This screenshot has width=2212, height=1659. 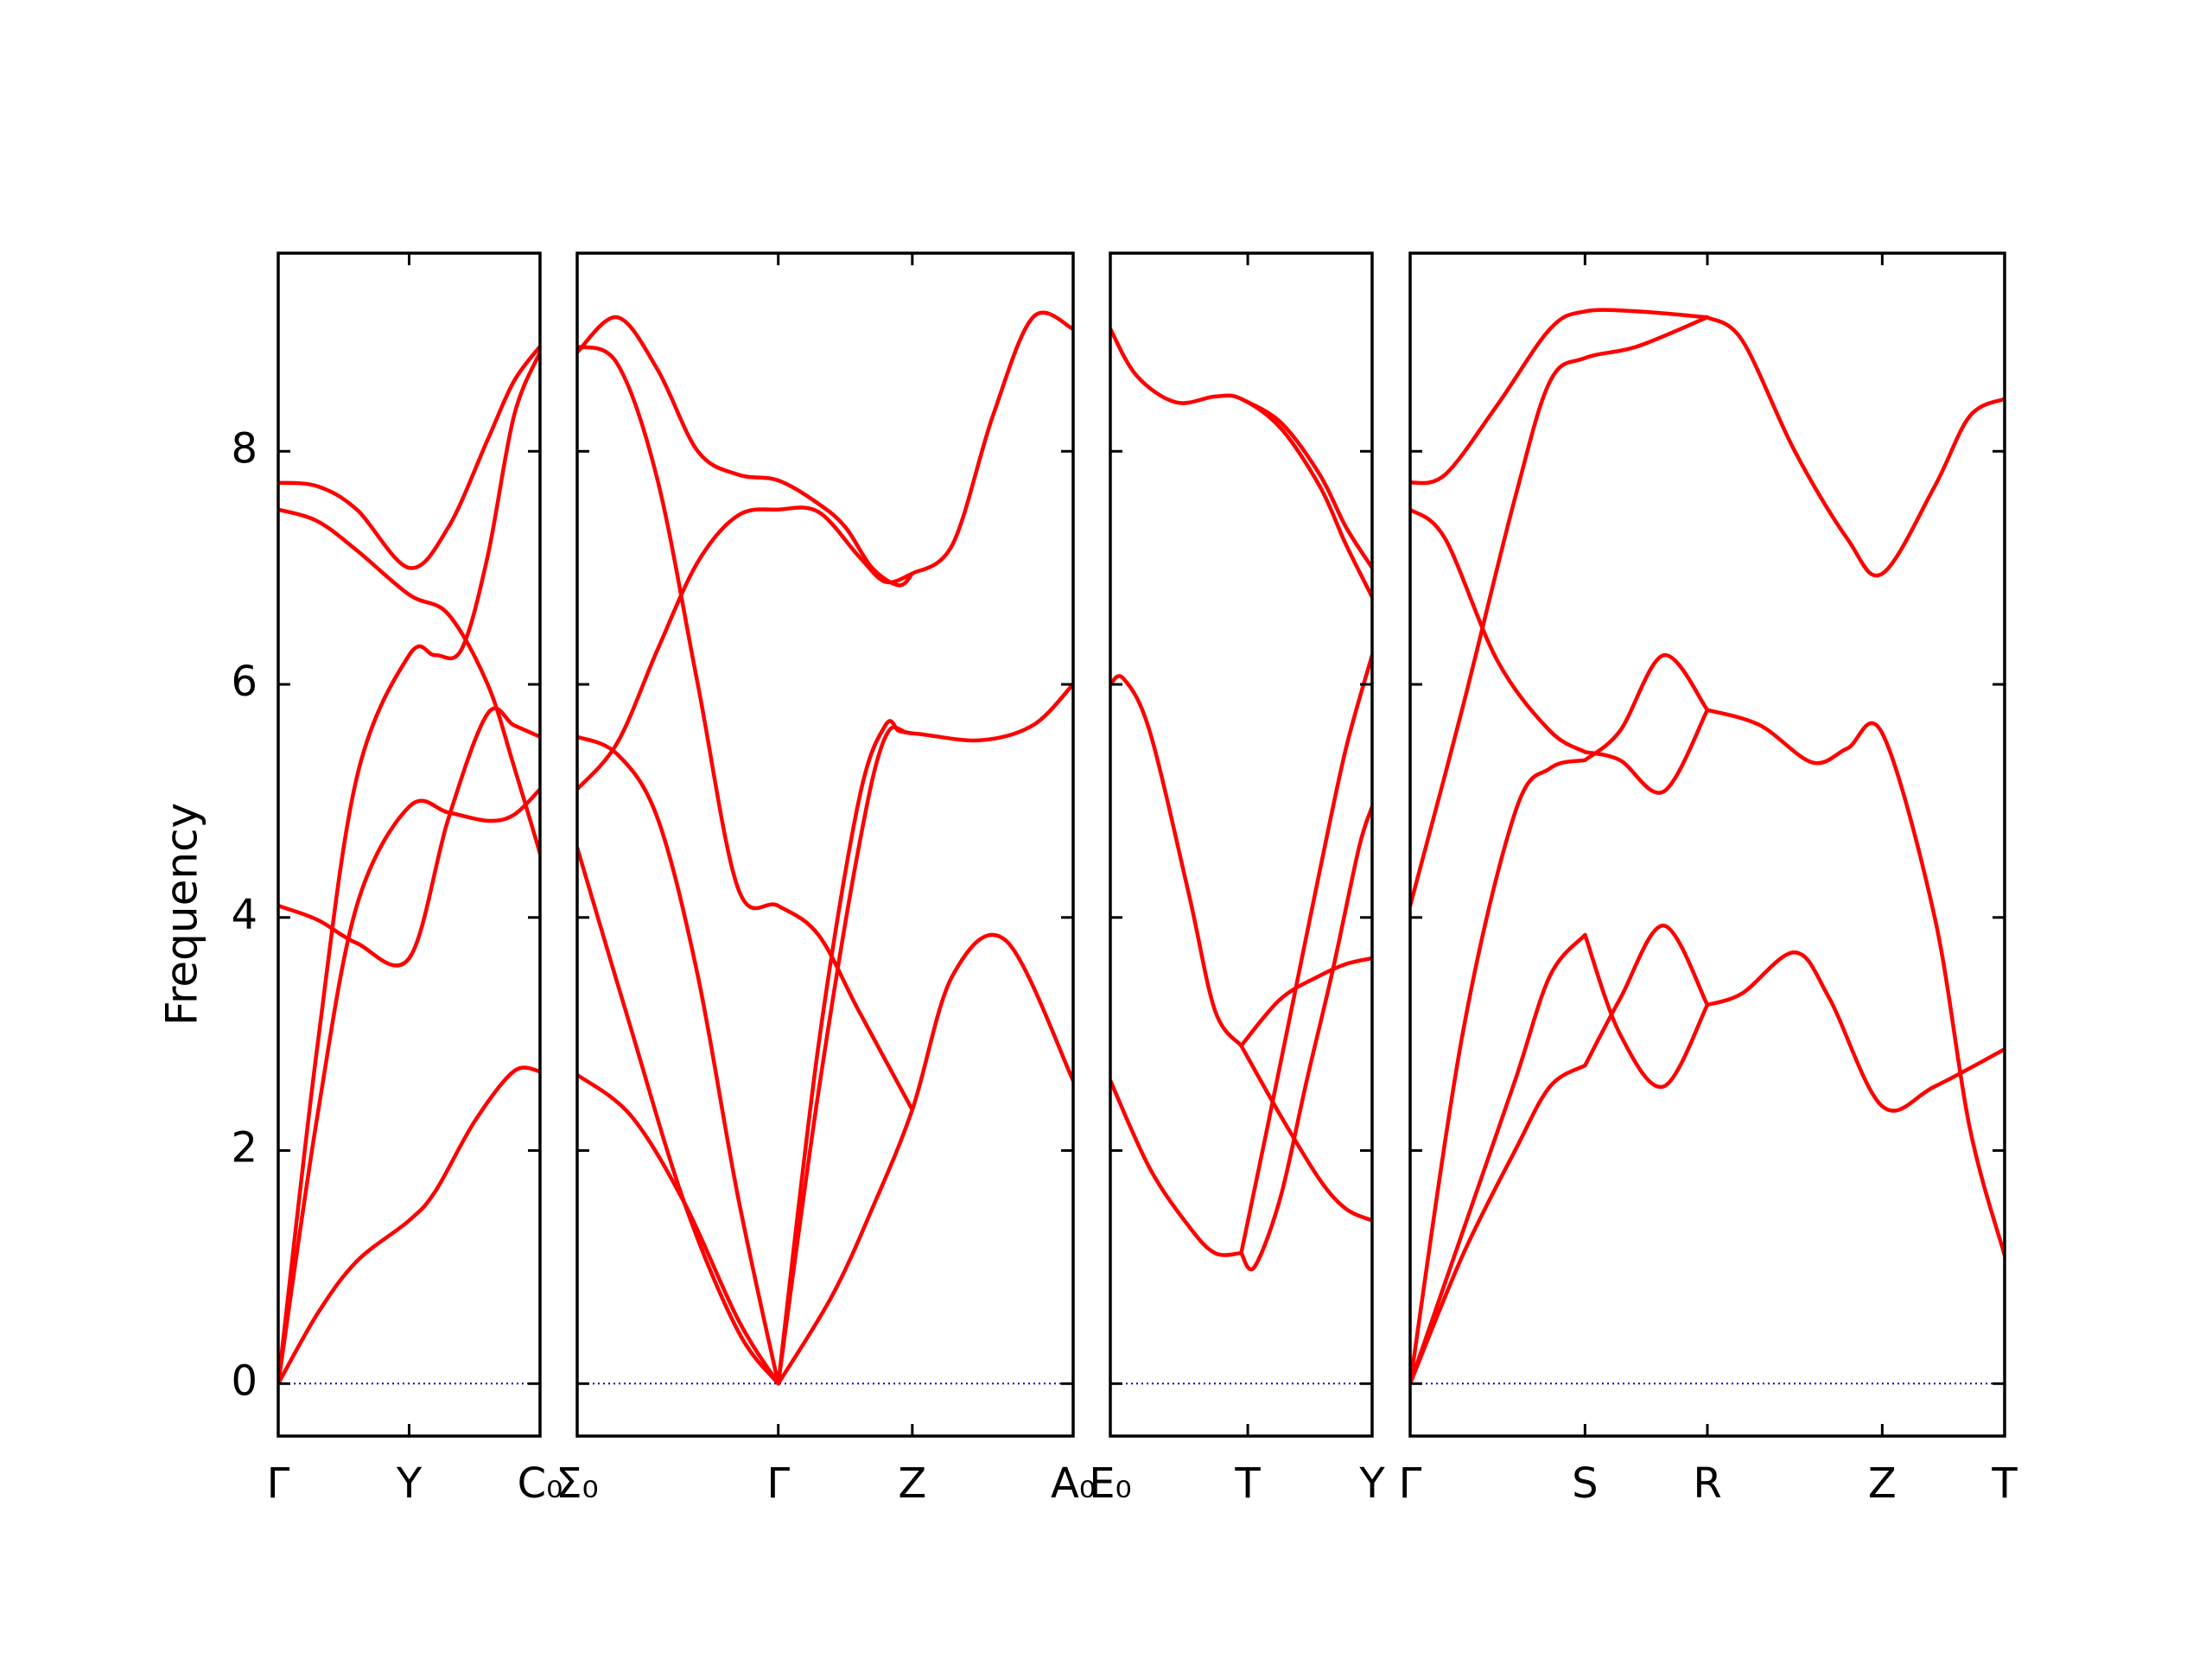 I want to click on y-axis-label: Frequency, so click(x=182, y=914).